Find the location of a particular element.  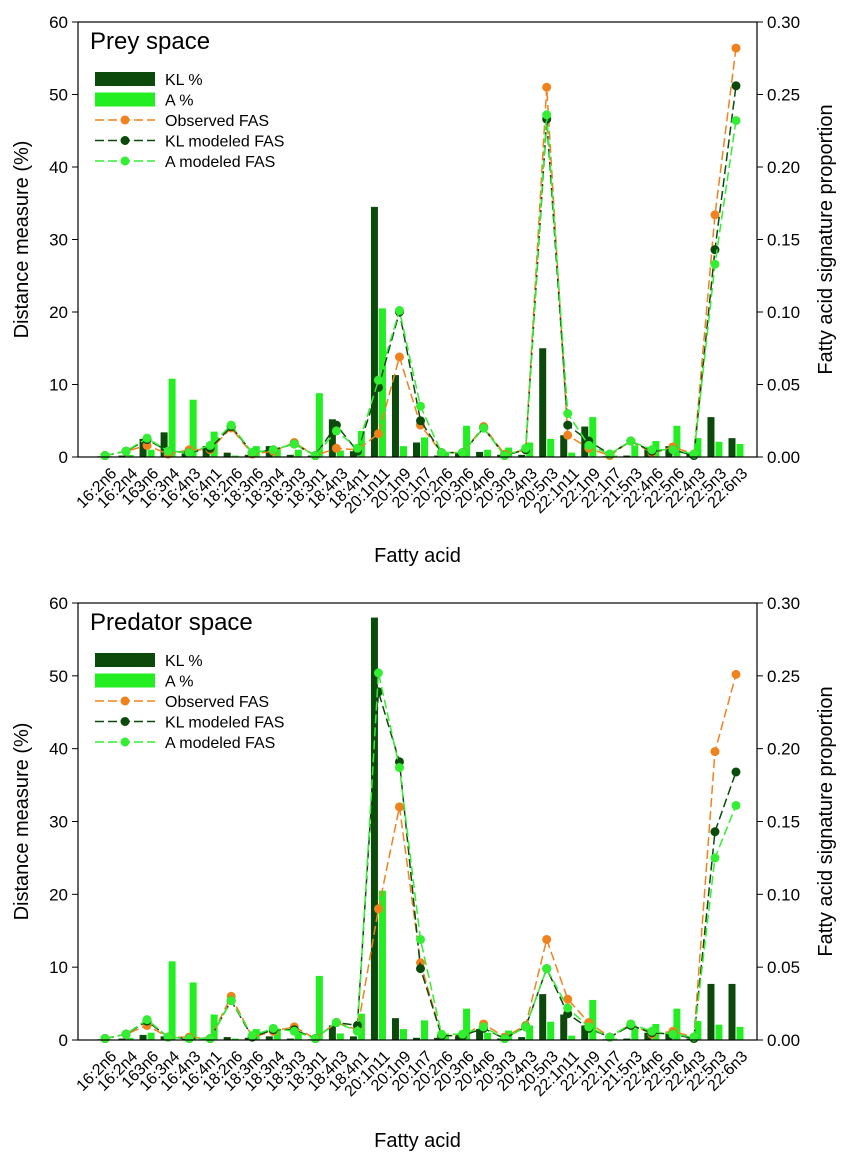

y-tick-label: 30 is located at coordinates (58, 240).